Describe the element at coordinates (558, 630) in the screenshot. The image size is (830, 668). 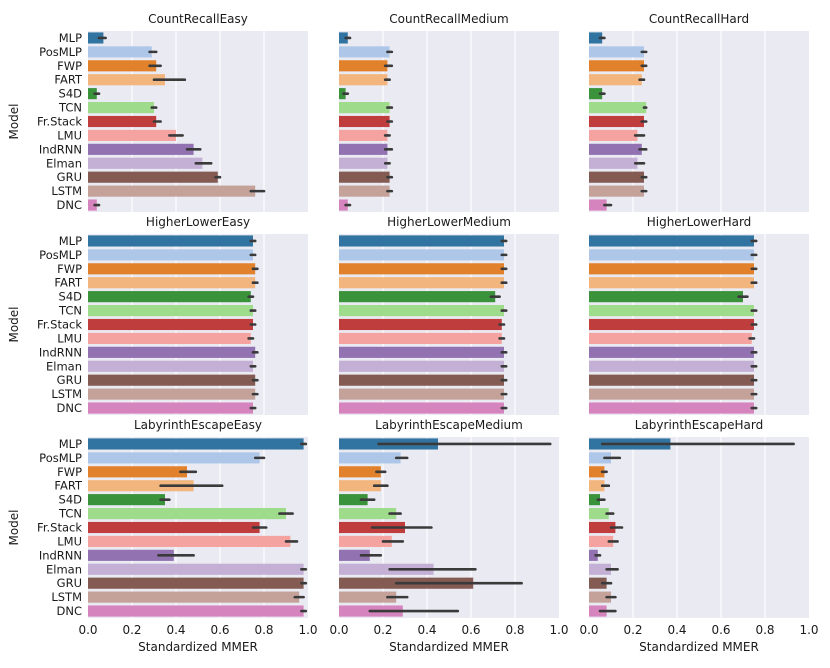
I see `x-tick-label: 1.0` at that location.